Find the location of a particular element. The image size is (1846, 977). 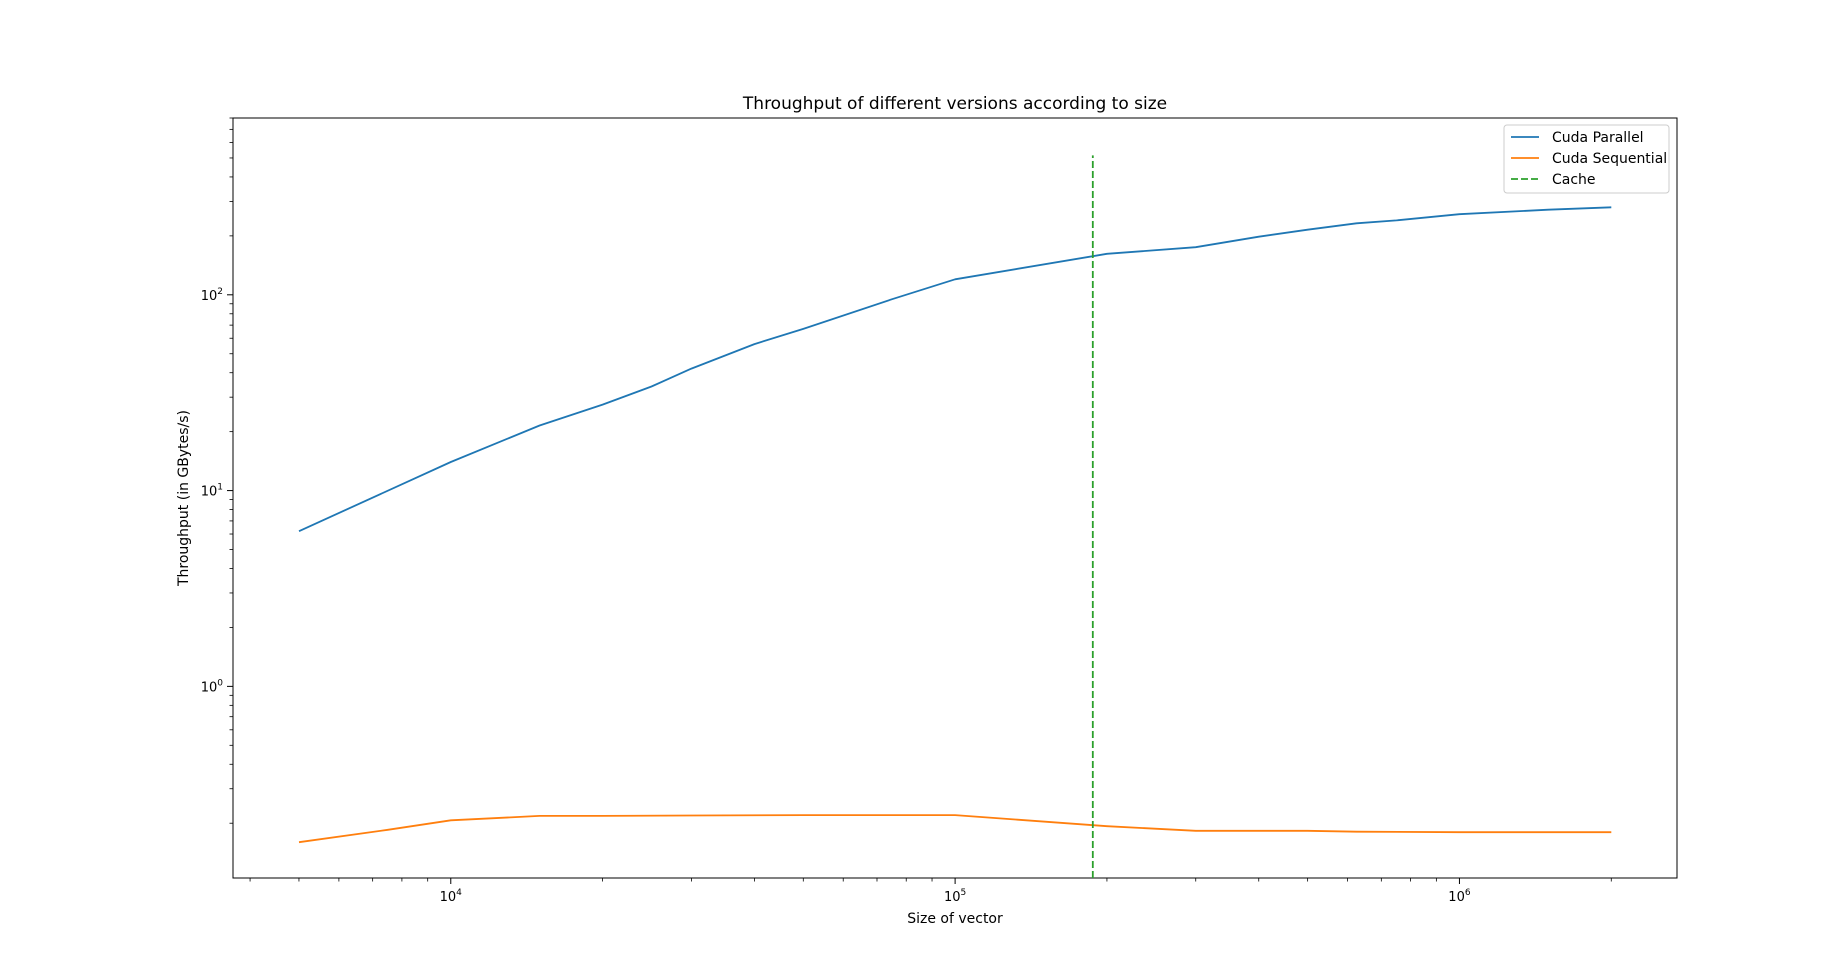

x-tick-label-exponent: 6 is located at coordinates (1468, 893).